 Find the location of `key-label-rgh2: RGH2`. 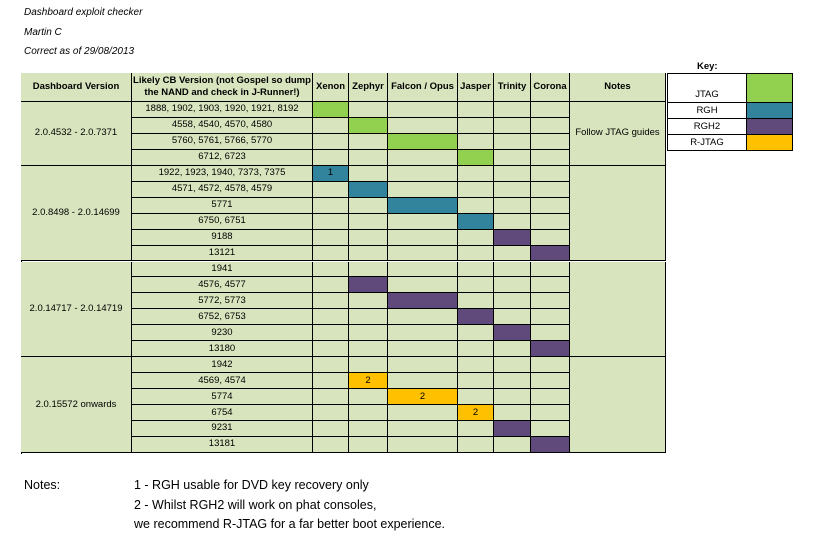

key-label-rgh2: RGH2 is located at coordinates (707, 126).